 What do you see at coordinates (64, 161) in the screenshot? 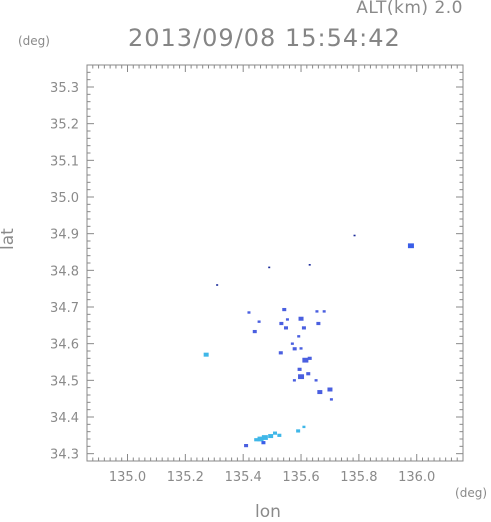
I see `y-tick-label: 35.1` at bounding box center [64, 161].